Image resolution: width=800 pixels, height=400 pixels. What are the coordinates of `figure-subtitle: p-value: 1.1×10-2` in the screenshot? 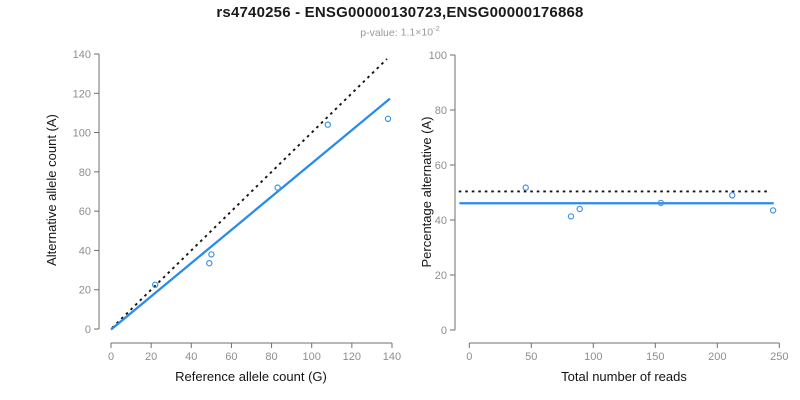 It's located at (400, 31).